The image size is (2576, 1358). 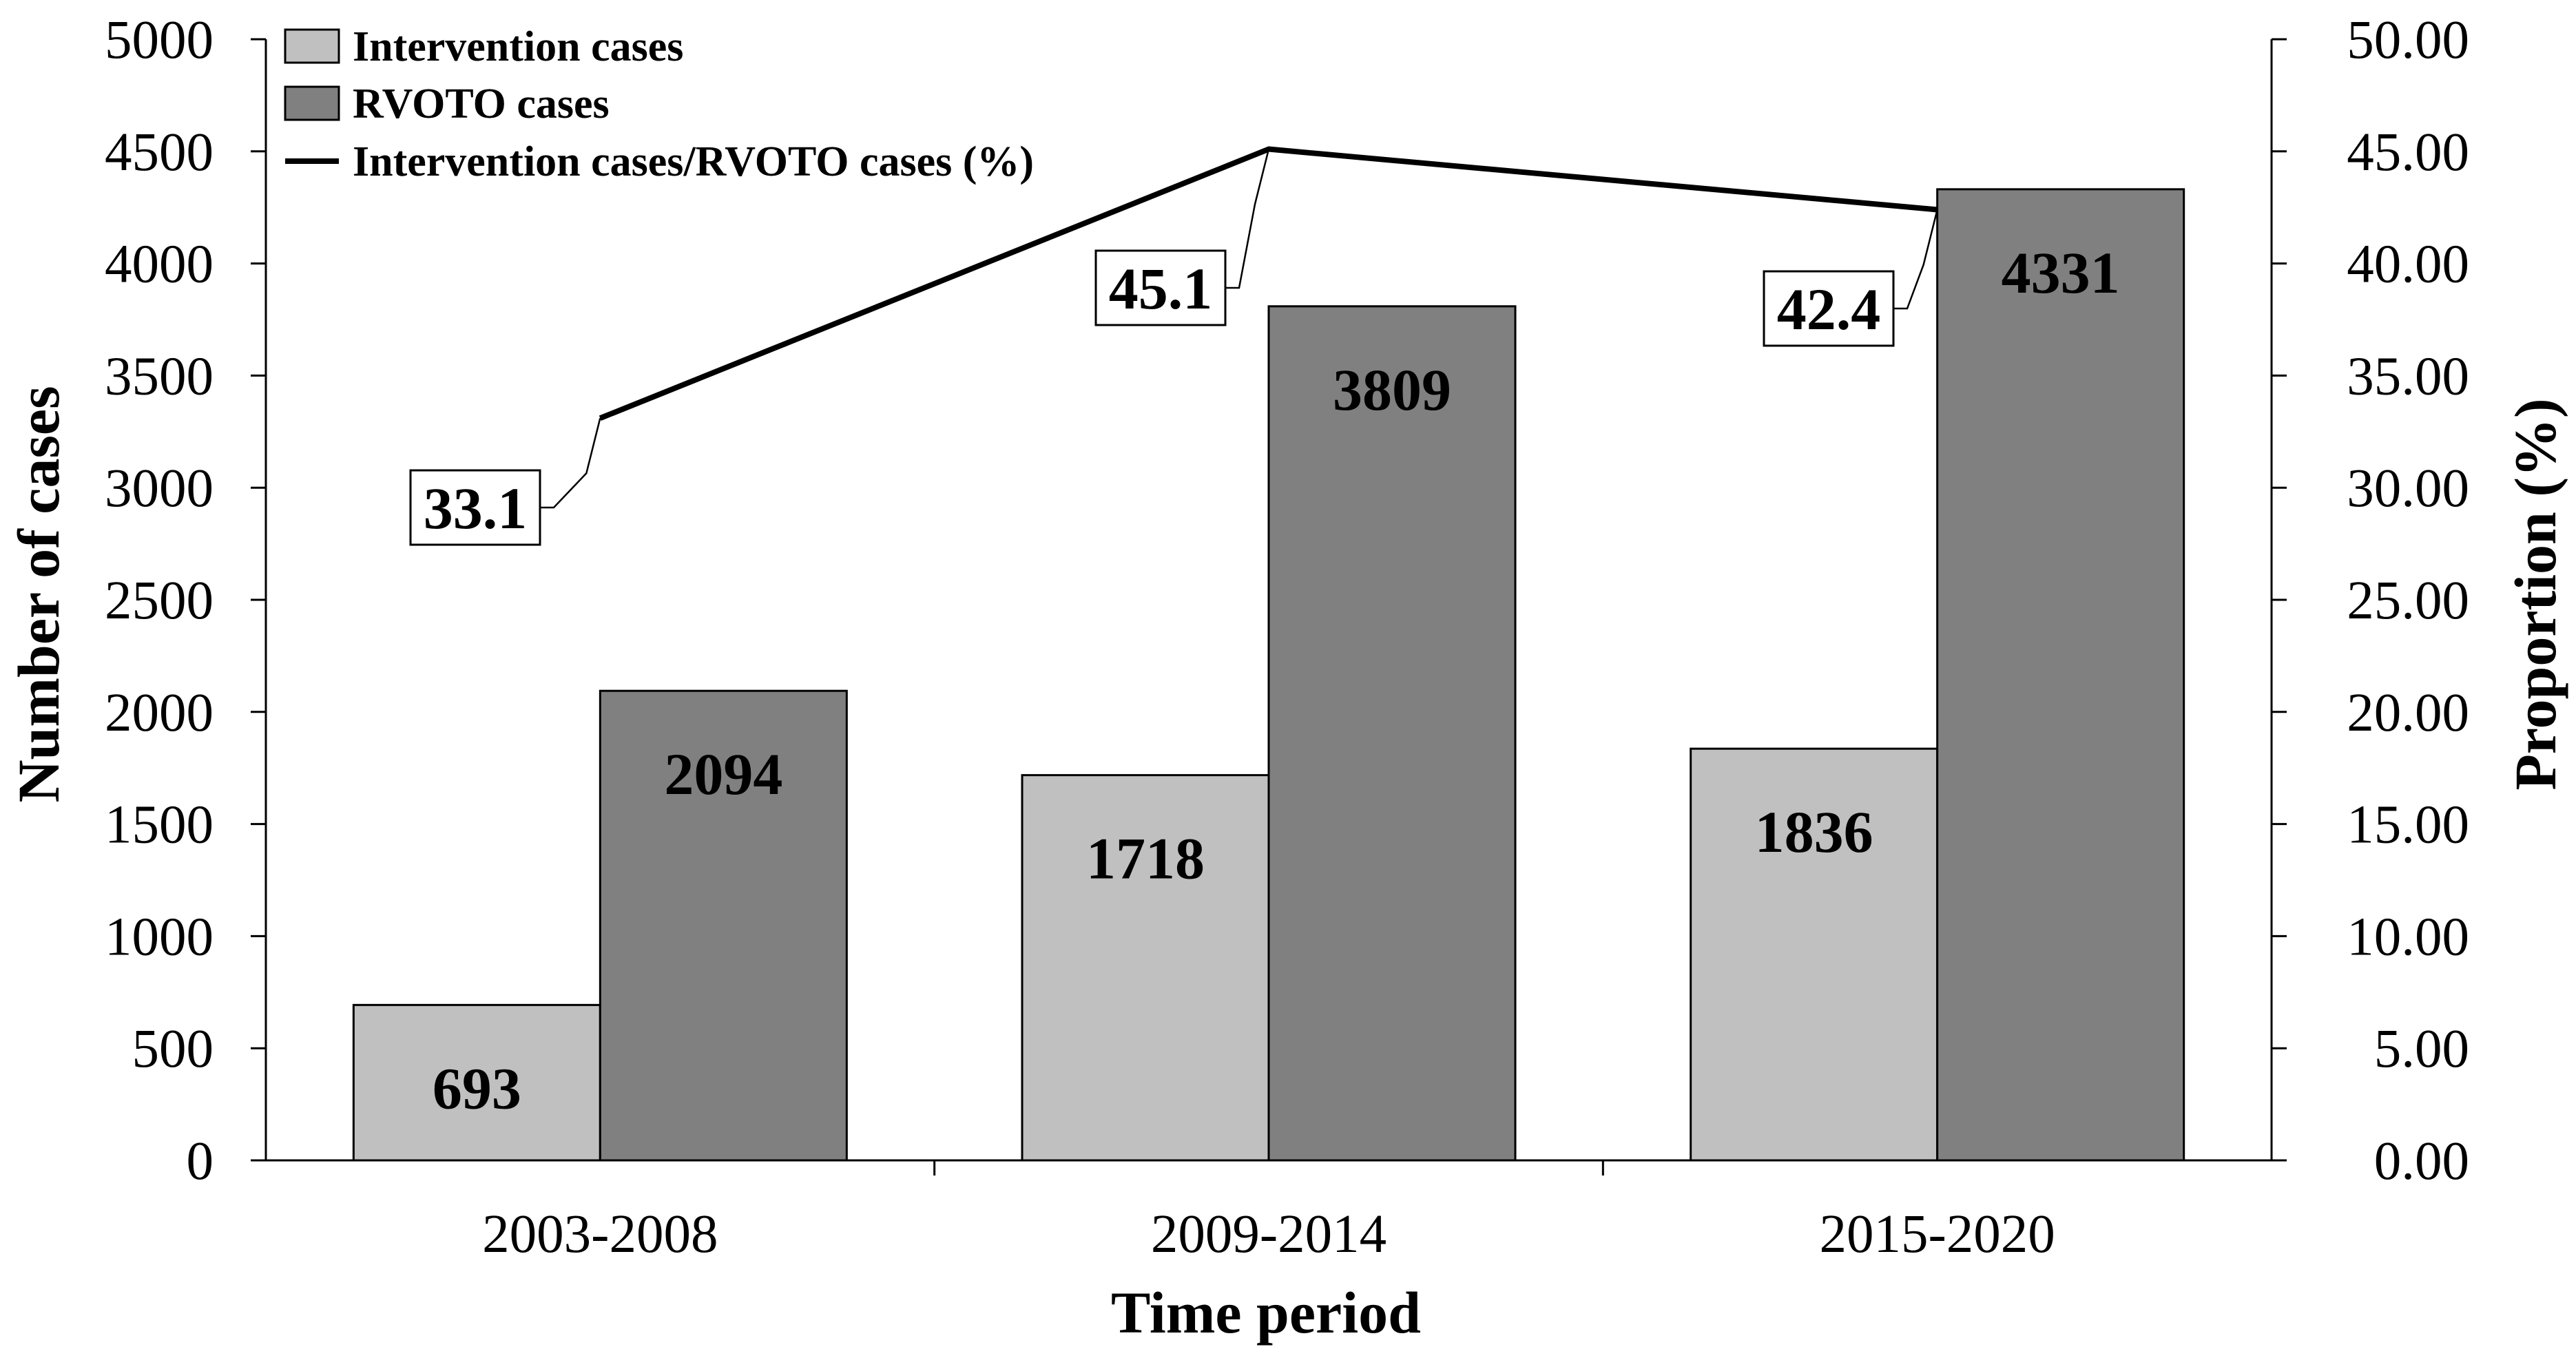 I want to click on y2-tick-label: 0.00, so click(x=2421, y=1161).